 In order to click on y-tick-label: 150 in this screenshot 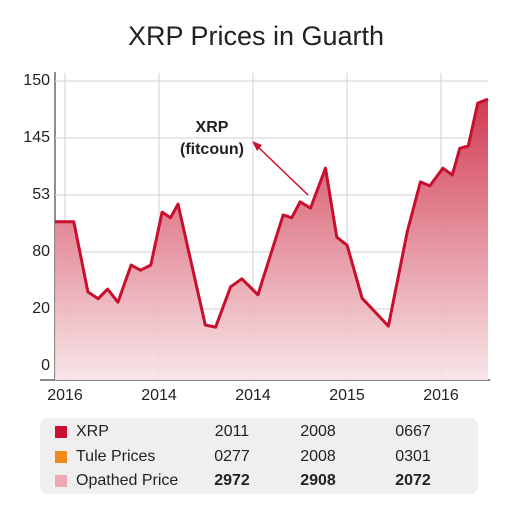, I will do `click(36, 80)`.